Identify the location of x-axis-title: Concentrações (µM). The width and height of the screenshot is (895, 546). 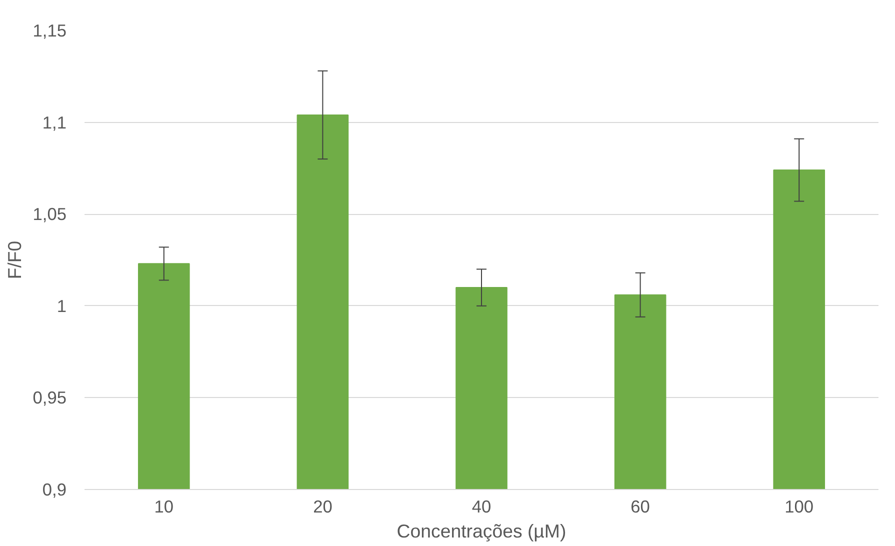
(481, 531).